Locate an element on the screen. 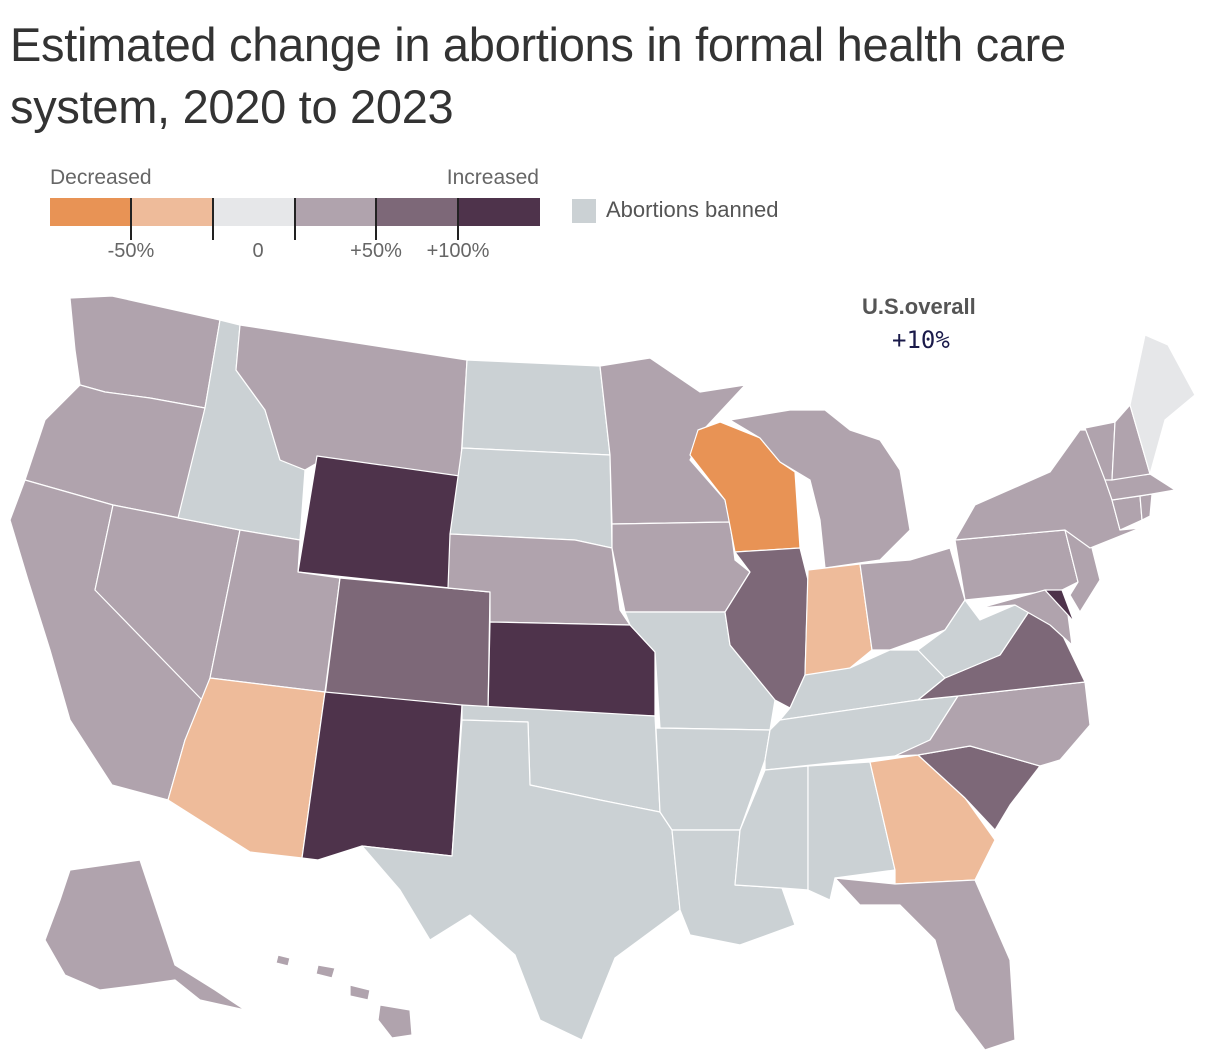  legend-tick-label-plus-100: +100% is located at coordinates (458, 251).